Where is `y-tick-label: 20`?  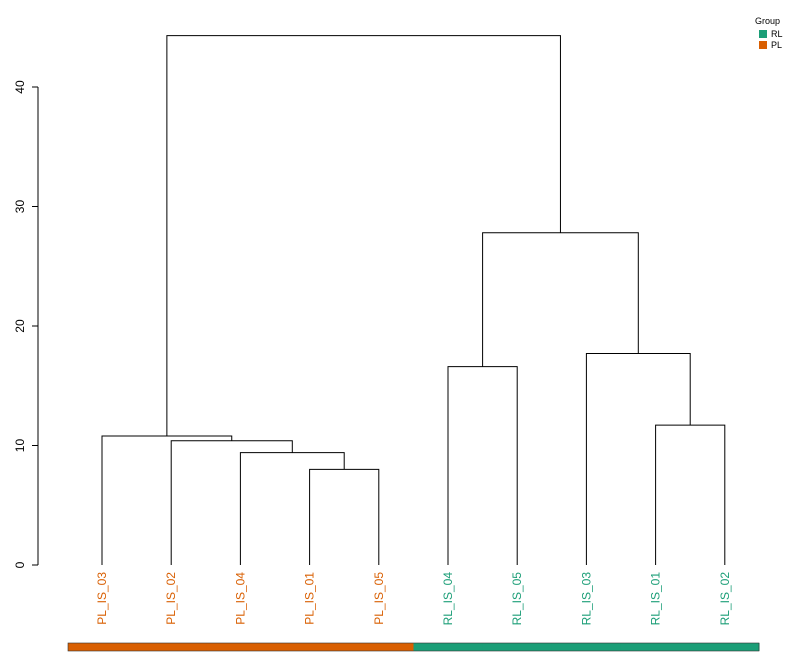 y-tick-label: 20 is located at coordinates (20, 326).